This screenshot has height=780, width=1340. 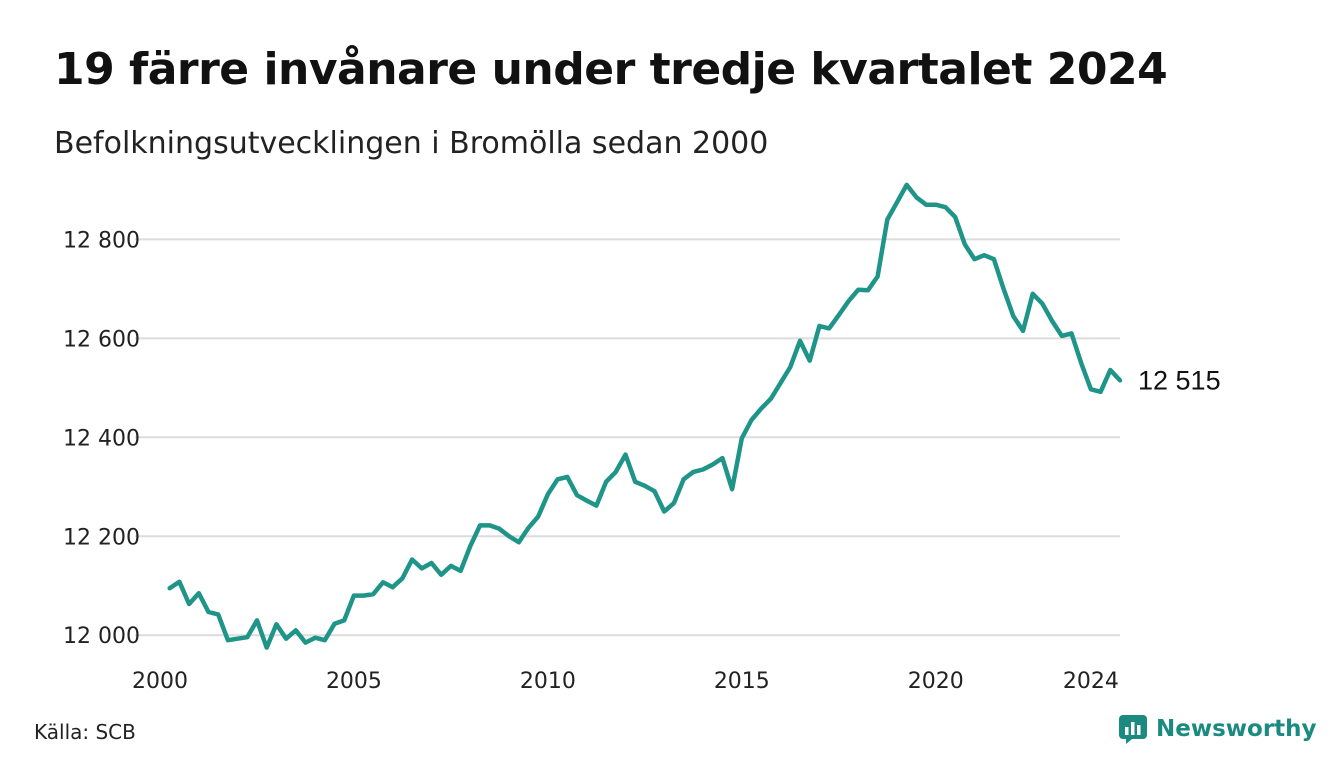 I want to click on end-value-label: 12 515, so click(x=1179, y=380).